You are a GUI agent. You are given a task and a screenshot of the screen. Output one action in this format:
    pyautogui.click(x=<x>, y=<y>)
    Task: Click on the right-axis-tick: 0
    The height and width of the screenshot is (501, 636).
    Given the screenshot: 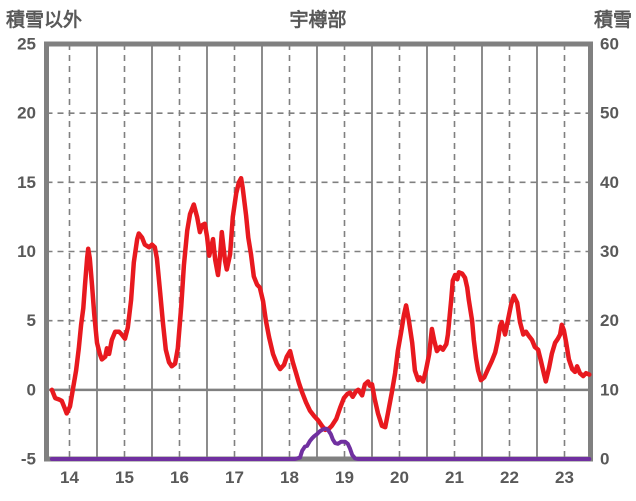 What is the action you would take?
    pyautogui.click(x=604, y=459)
    